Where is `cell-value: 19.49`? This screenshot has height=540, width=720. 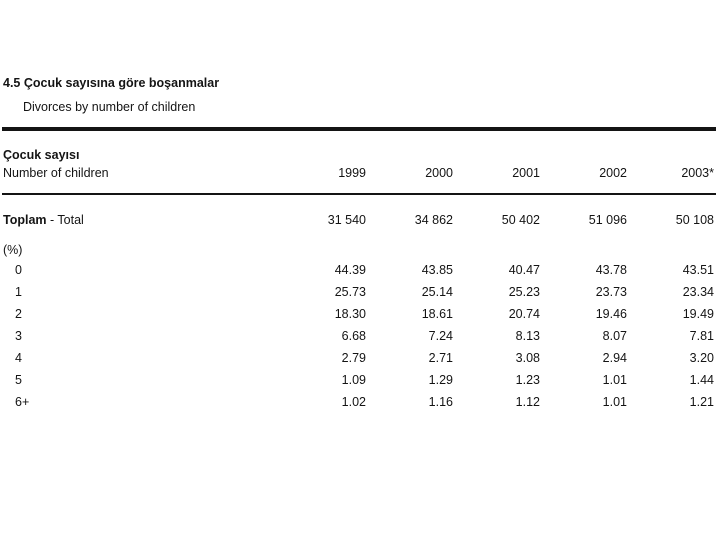 cell-value: 19.49 is located at coordinates (698, 314).